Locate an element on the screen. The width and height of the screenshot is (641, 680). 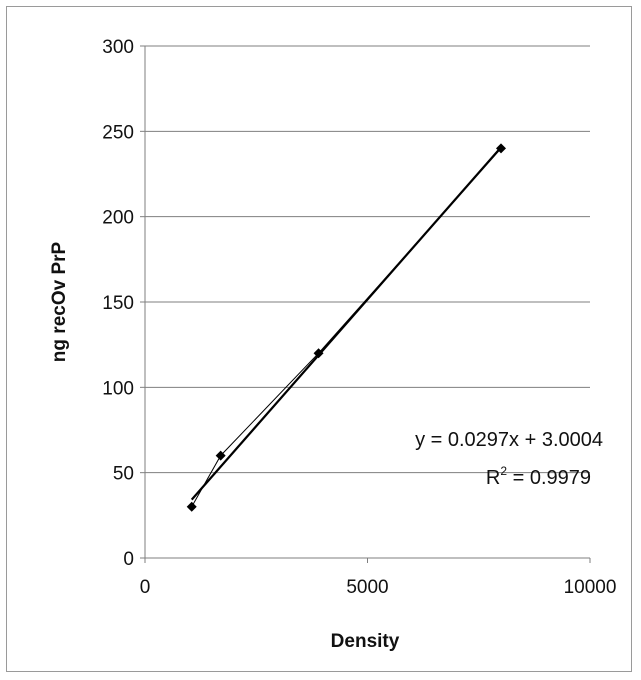
y-tick-label-300: 300 is located at coordinates (118, 47).